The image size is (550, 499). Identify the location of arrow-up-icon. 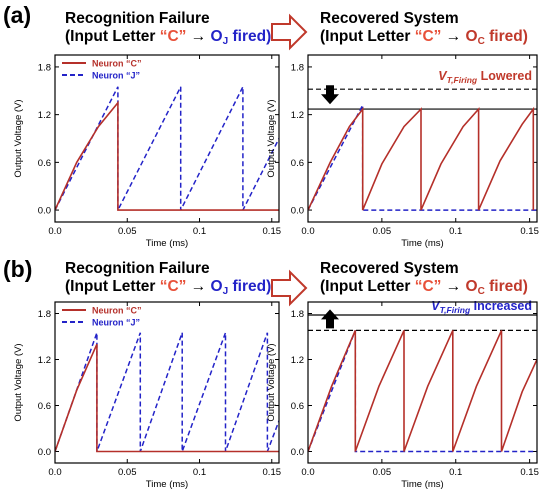
(330, 319).